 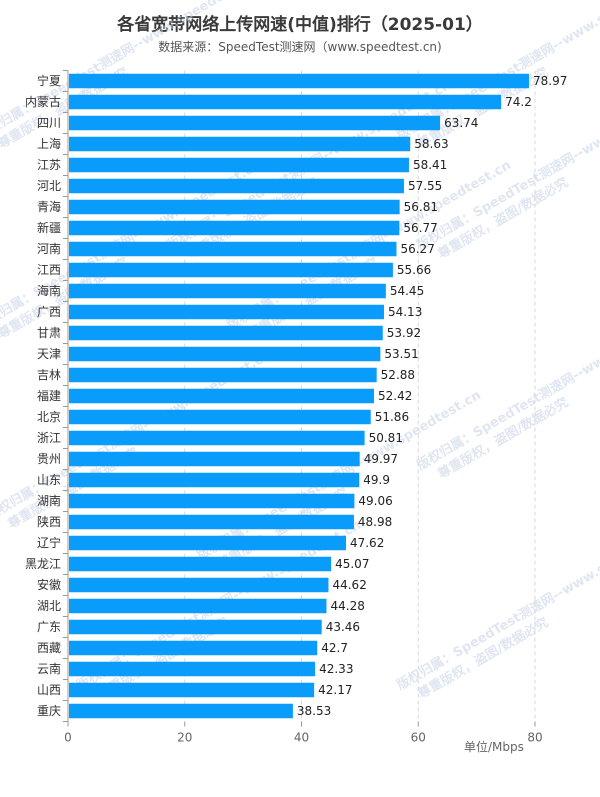 I want to click on value-label: 53.51, so click(x=401, y=354).